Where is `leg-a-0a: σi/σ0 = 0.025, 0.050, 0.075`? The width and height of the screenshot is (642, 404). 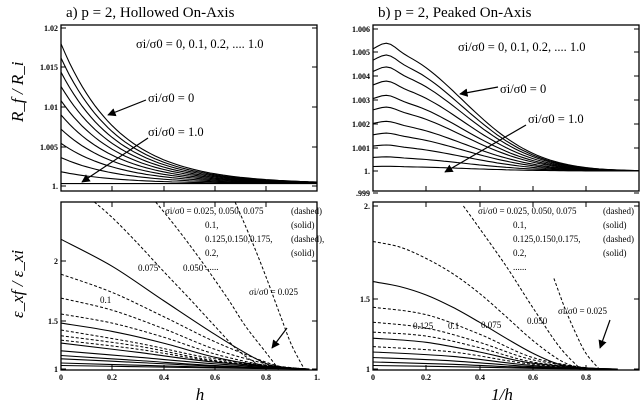
leg-a-0a: σi/σ0 = 0.025, 0.050, 0.075 is located at coordinates (214, 211).